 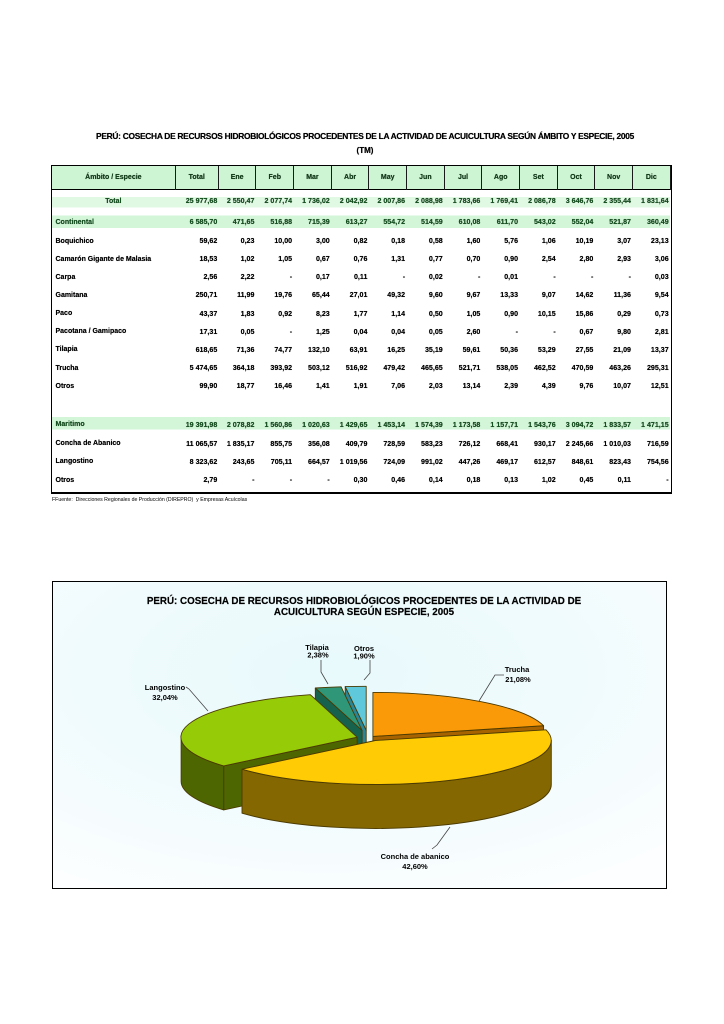 I want to click on svg-text: Concha de abanico, so click(x=415, y=856).